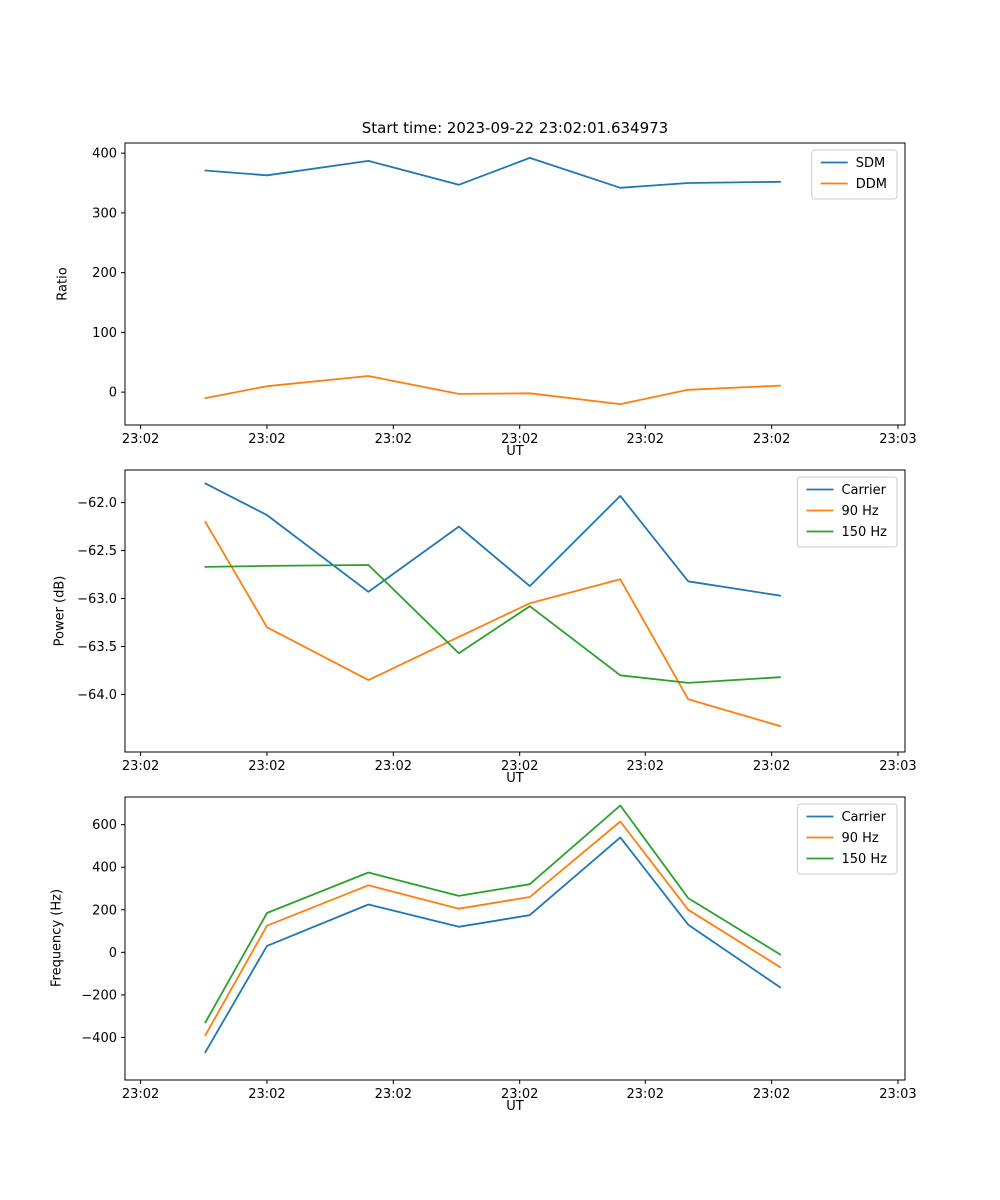 The height and width of the screenshot is (1200, 1000). I want to click on y-tick-label: −200, so click(99, 995).